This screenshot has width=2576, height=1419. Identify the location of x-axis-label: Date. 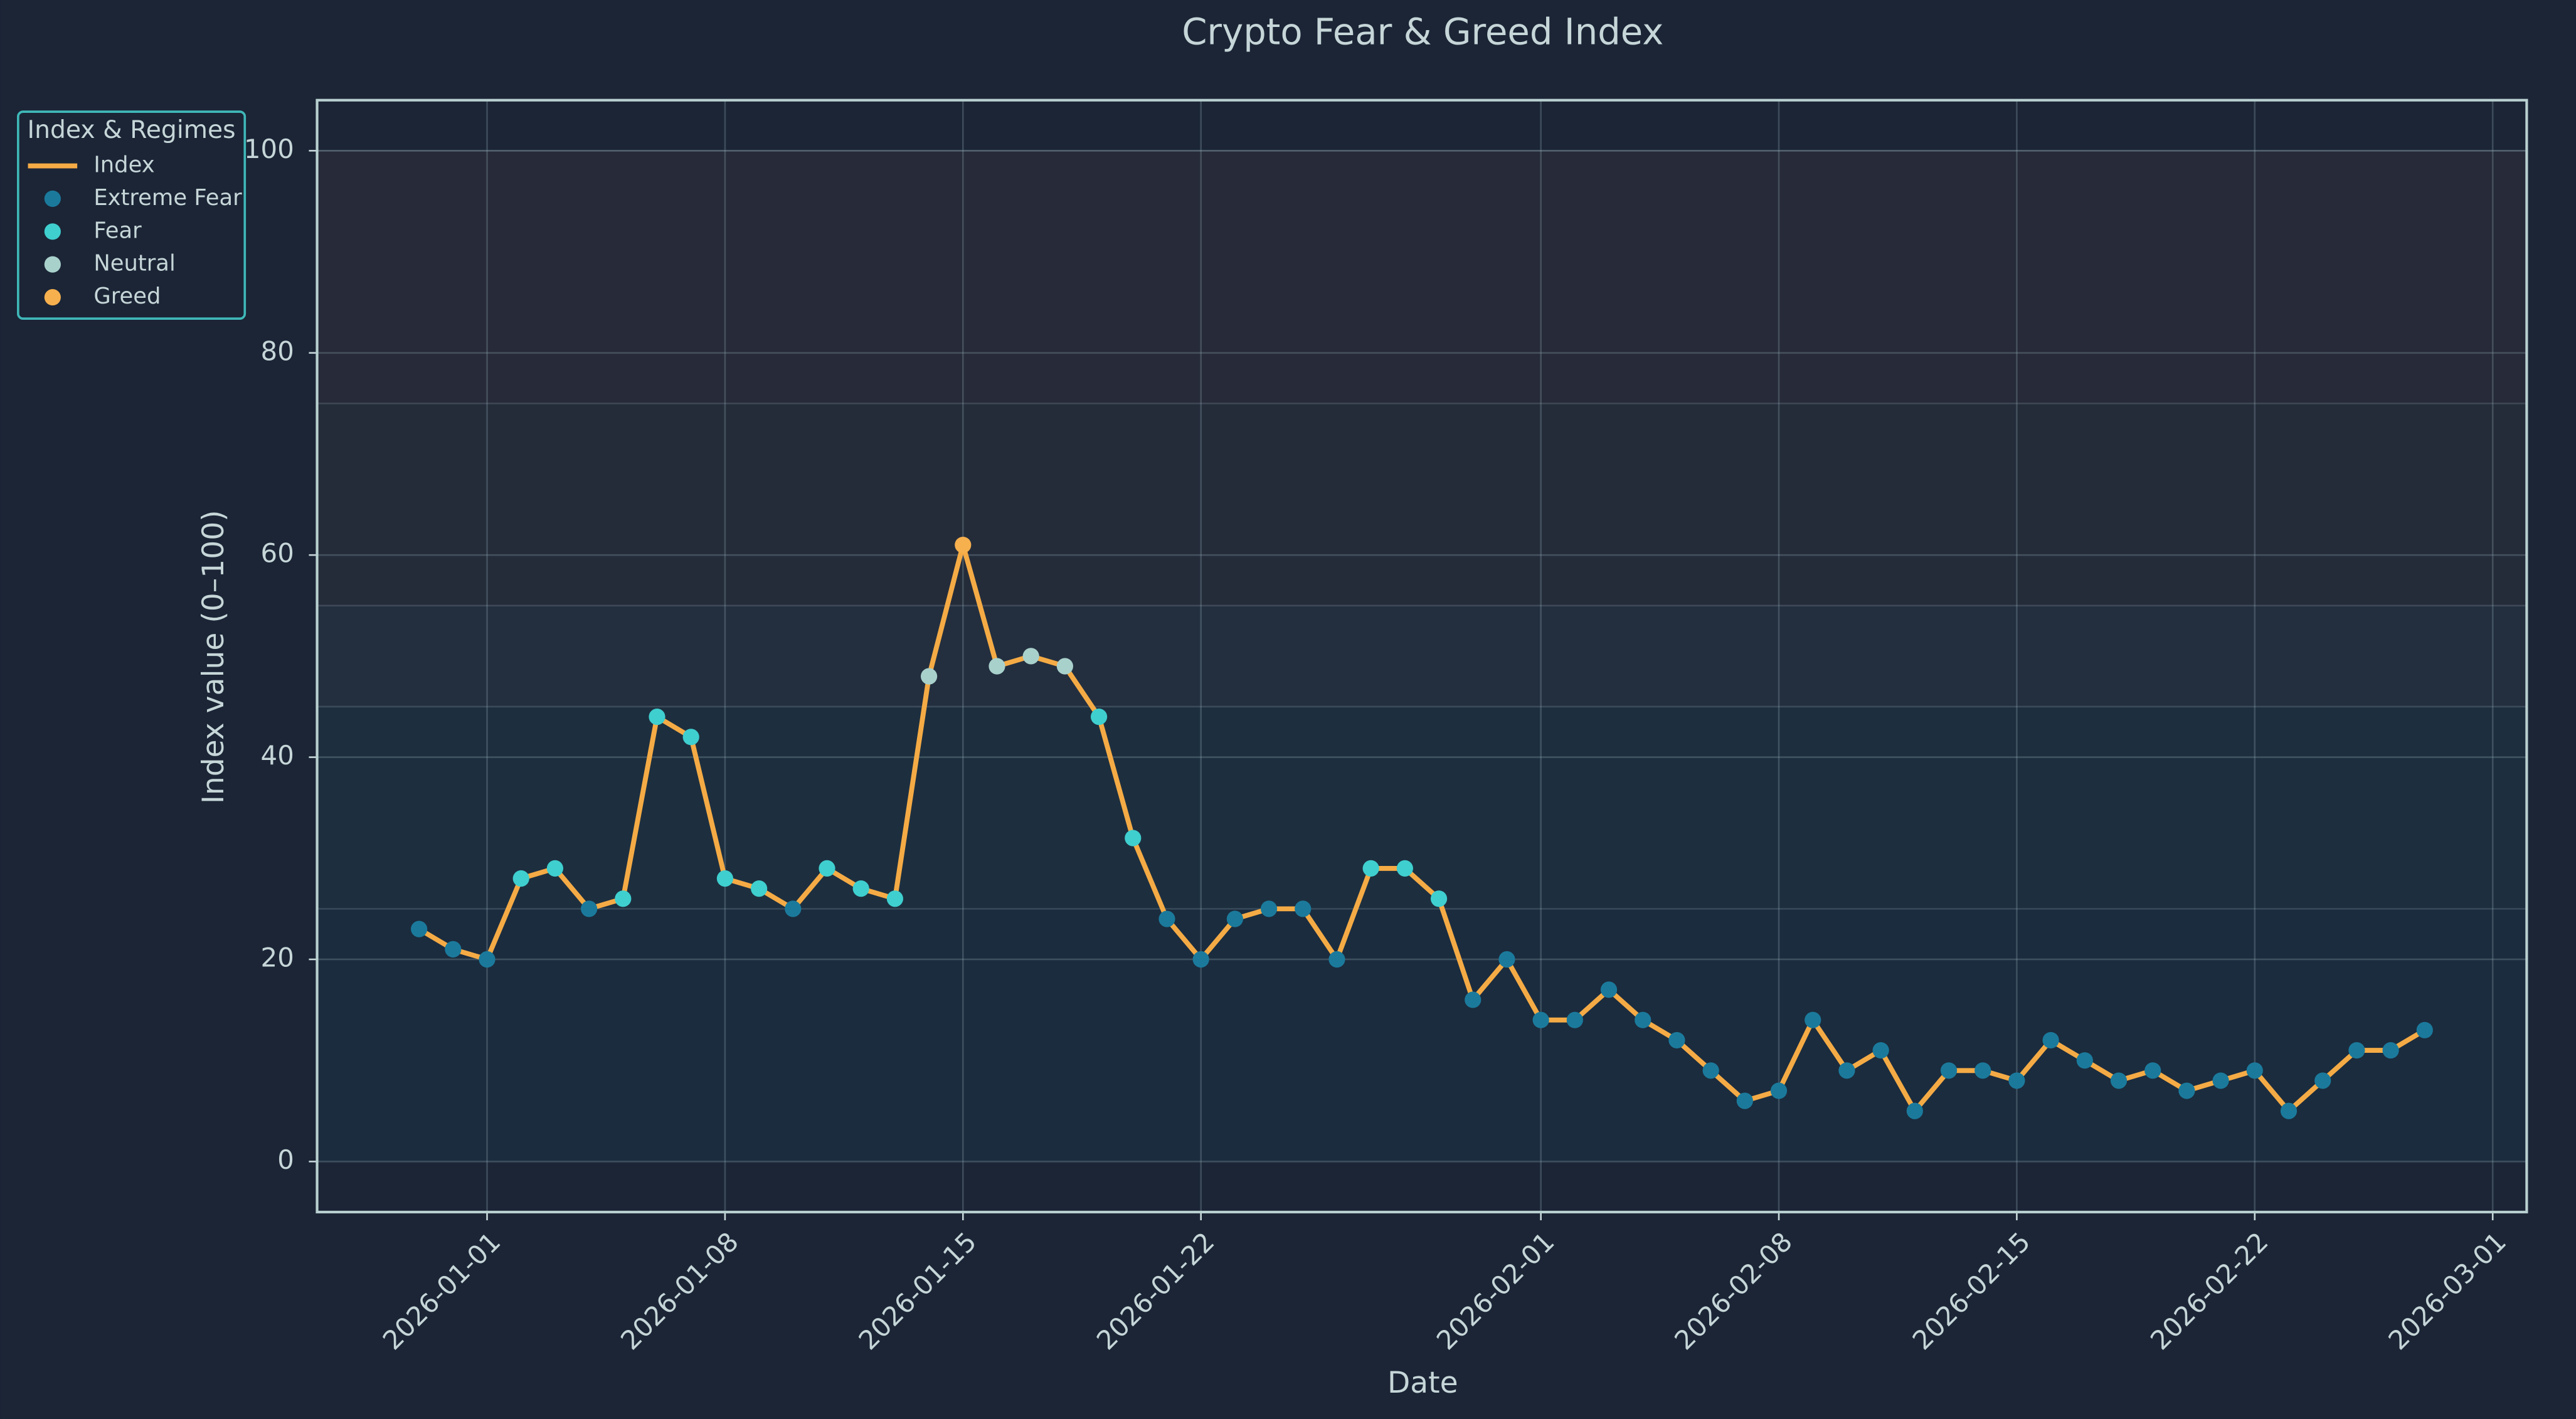
(1422, 1383).